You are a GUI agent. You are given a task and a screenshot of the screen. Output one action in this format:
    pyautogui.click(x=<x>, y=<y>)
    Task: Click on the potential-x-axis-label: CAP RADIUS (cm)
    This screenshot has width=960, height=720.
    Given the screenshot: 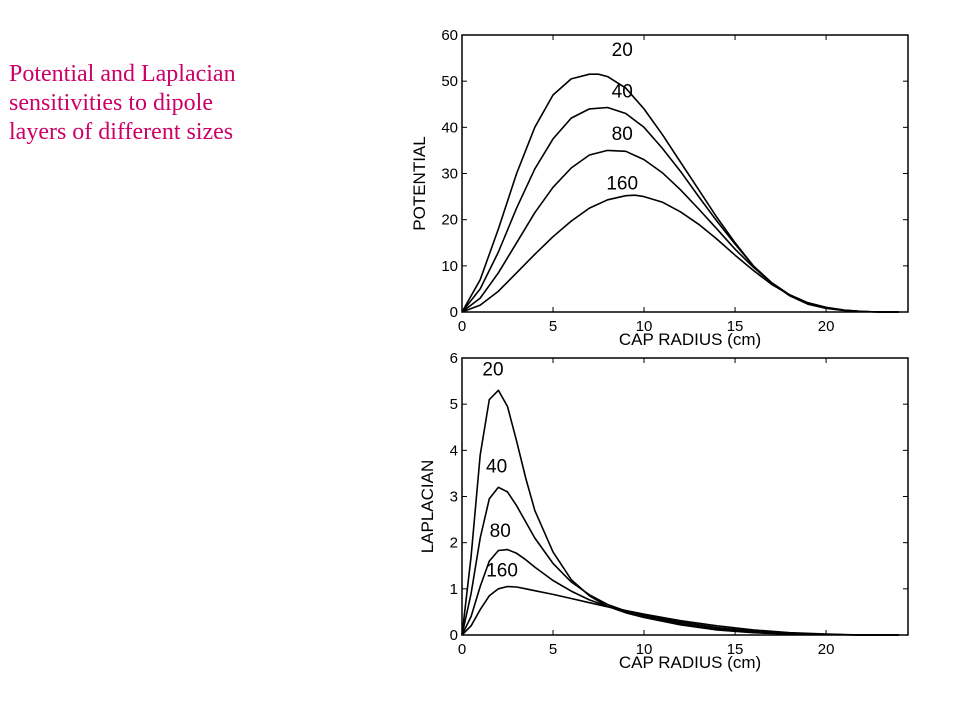 What is the action you would take?
    pyautogui.click(x=690, y=339)
    